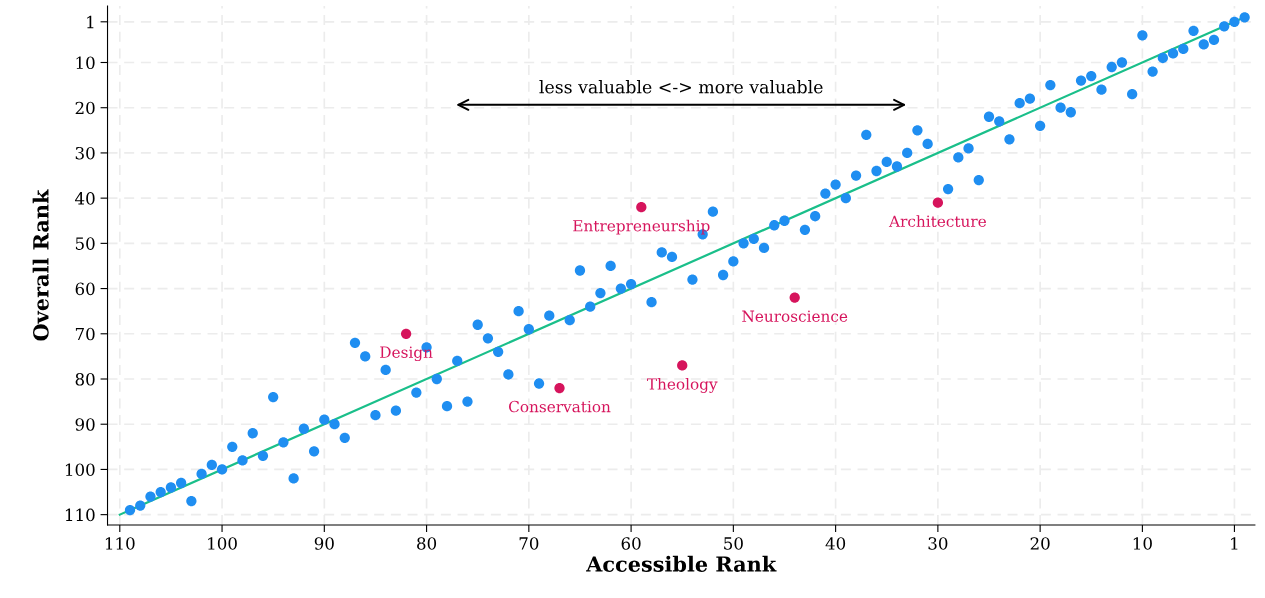 This screenshot has height=598, width=1265. What do you see at coordinates (682, 385) in the screenshot?
I see `annotation: Theology` at bounding box center [682, 385].